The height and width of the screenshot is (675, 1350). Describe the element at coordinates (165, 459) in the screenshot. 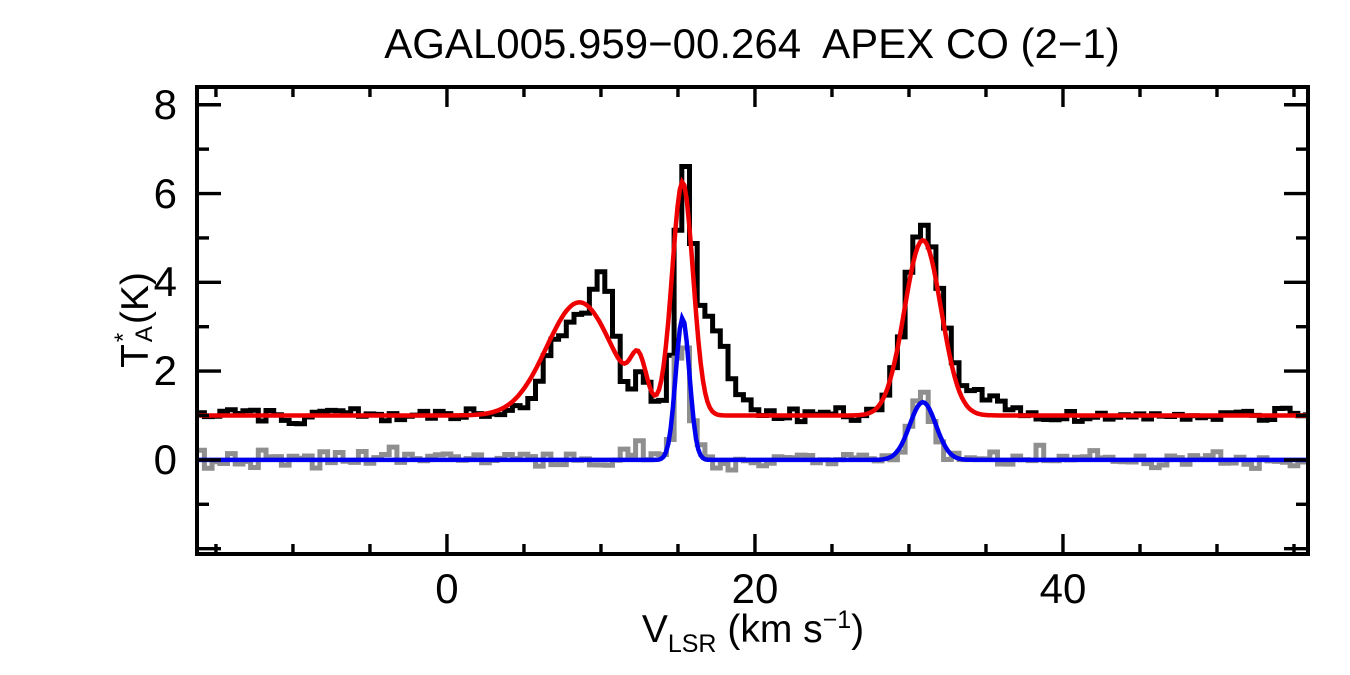

I see `y-tick-label: 0` at that location.